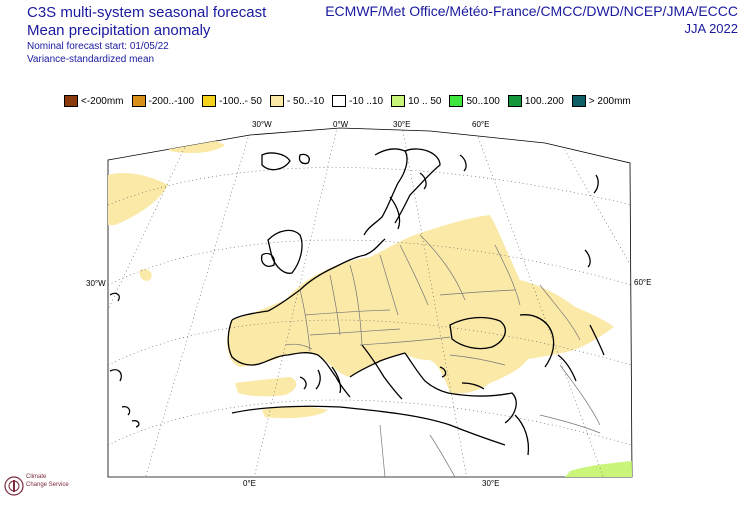 This screenshot has width=744, height=514. What do you see at coordinates (119, 30) in the screenshot?
I see `chart-subtitle: Mean precipitation anomaly` at bounding box center [119, 30].